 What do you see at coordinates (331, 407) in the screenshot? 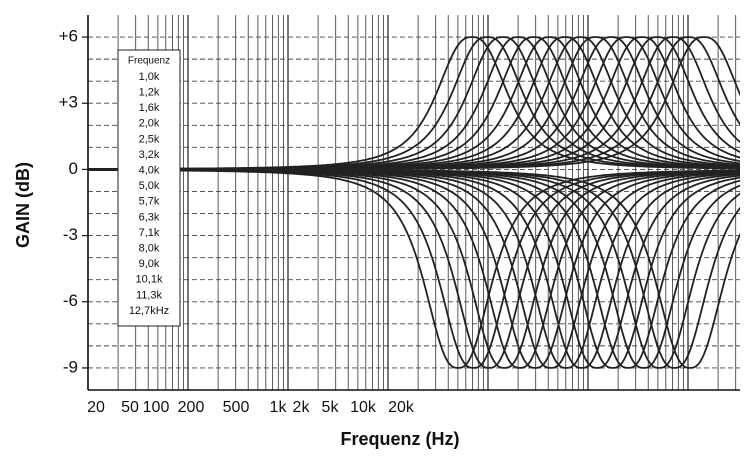
I see `x-tick-label: 5k` at bounding box center [331, 407].